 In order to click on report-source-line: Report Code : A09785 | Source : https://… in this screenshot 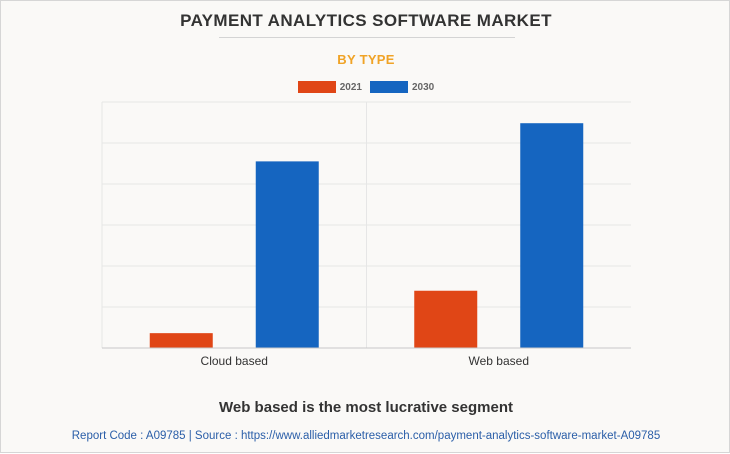, I will do `click(366, 436)`.